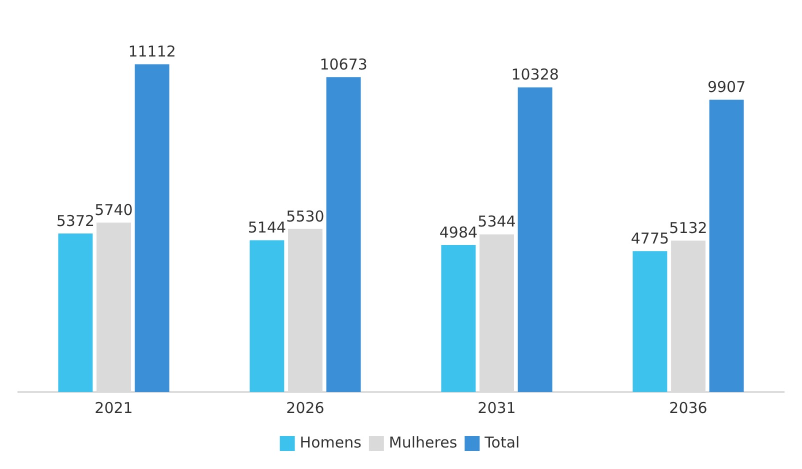 The image size is (802, 469). I want to click on data-label: 5530, so click(305, 216).